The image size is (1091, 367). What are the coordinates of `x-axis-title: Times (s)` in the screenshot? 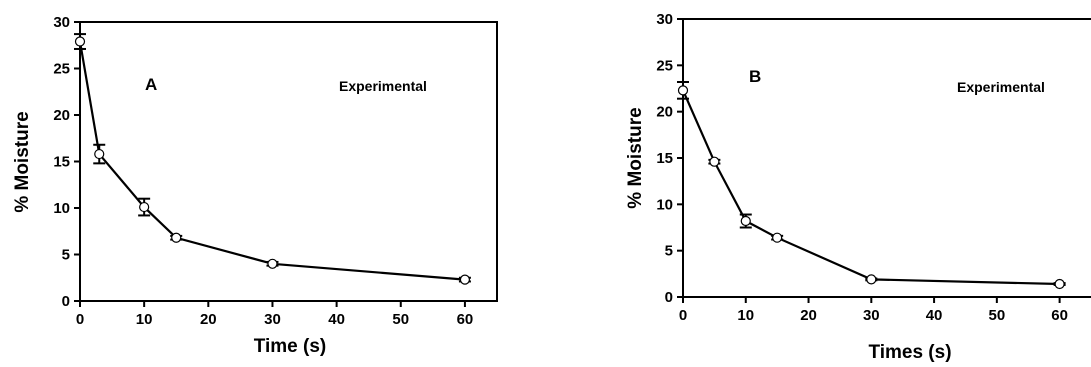 It's located at (909, 352).